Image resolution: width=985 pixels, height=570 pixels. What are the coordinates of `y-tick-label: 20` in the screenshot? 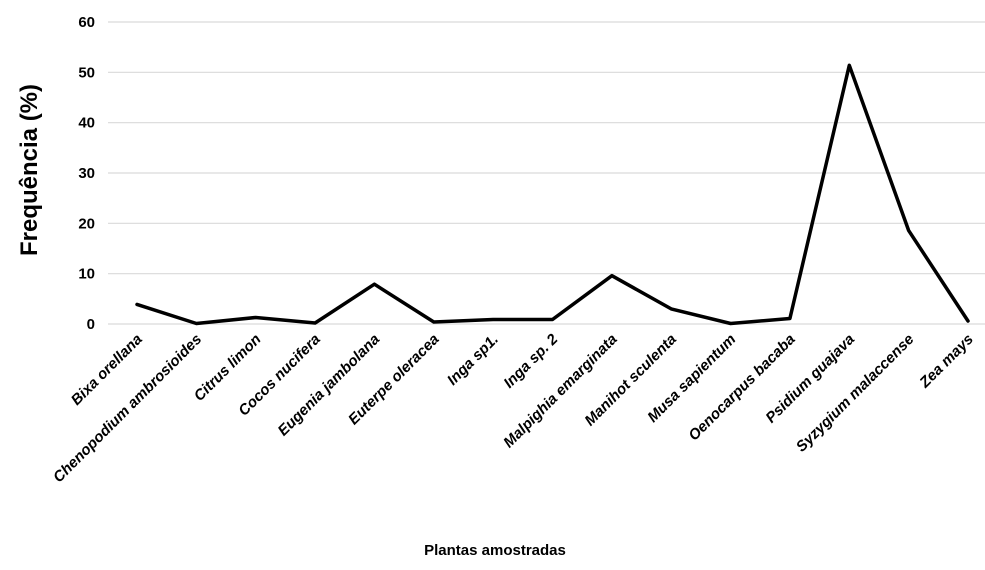 It's located at (86, 223).